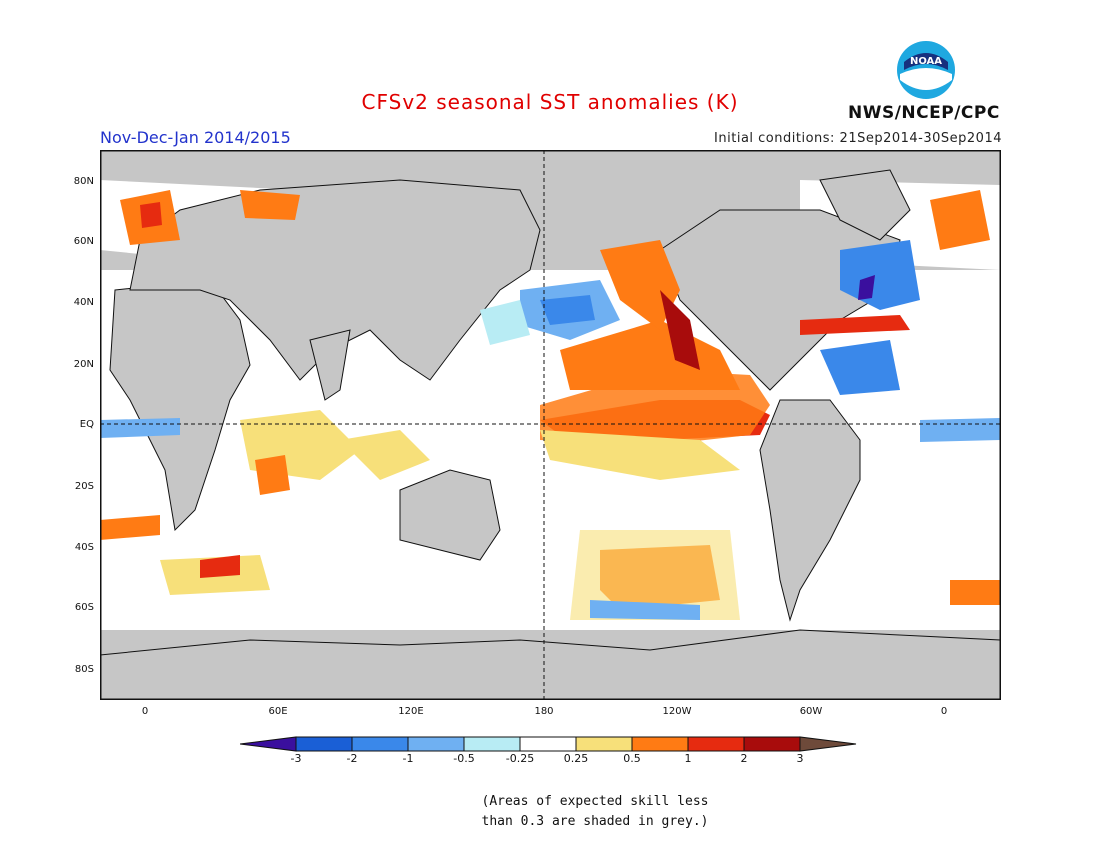 The width and height of the screenshot is (1100, 850). What do you see at coordinates (84, 669) in the screenshot?
I see `lat-label: 80S` at bounding box center [84, 669].